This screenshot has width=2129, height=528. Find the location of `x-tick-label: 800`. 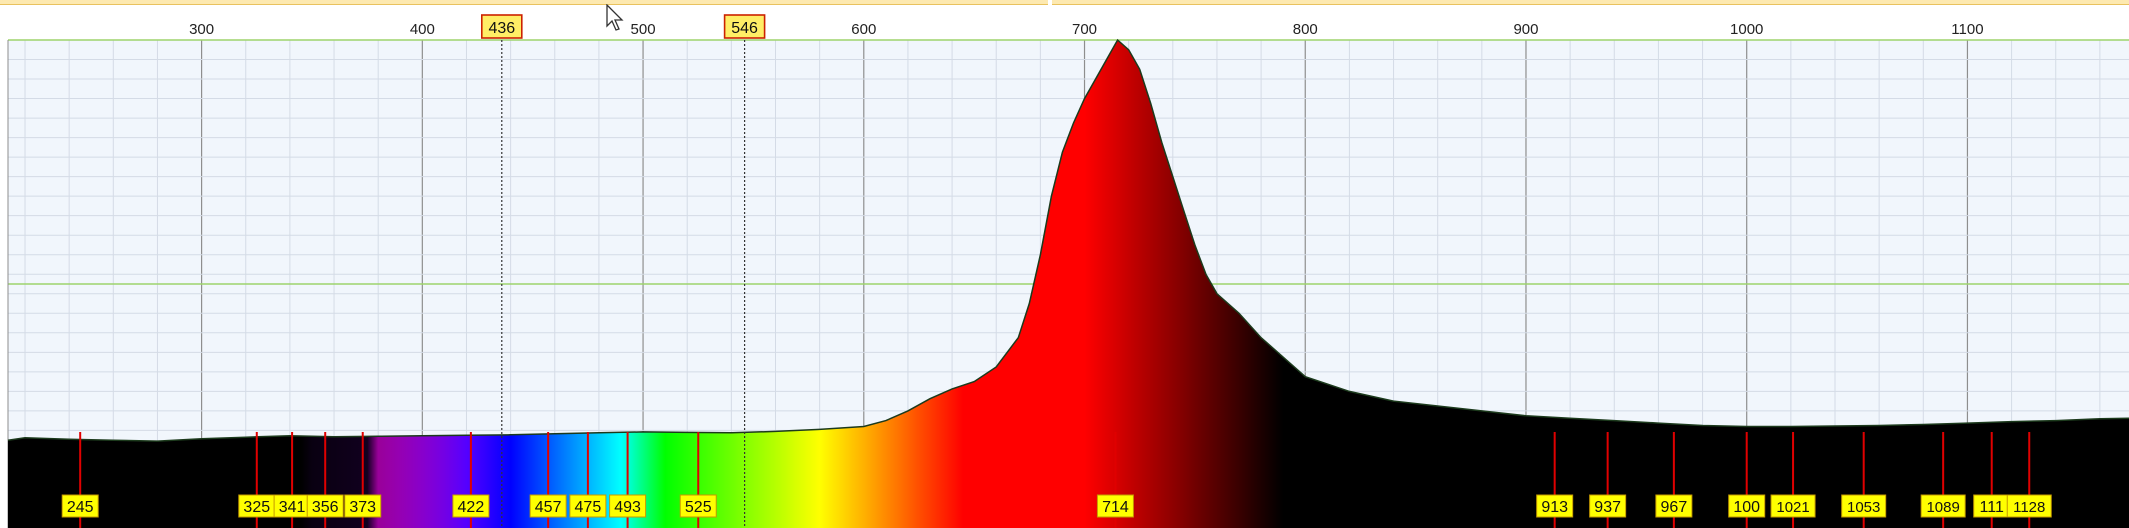

x-tick-label: 800 is located at coordinates (1305, 29).